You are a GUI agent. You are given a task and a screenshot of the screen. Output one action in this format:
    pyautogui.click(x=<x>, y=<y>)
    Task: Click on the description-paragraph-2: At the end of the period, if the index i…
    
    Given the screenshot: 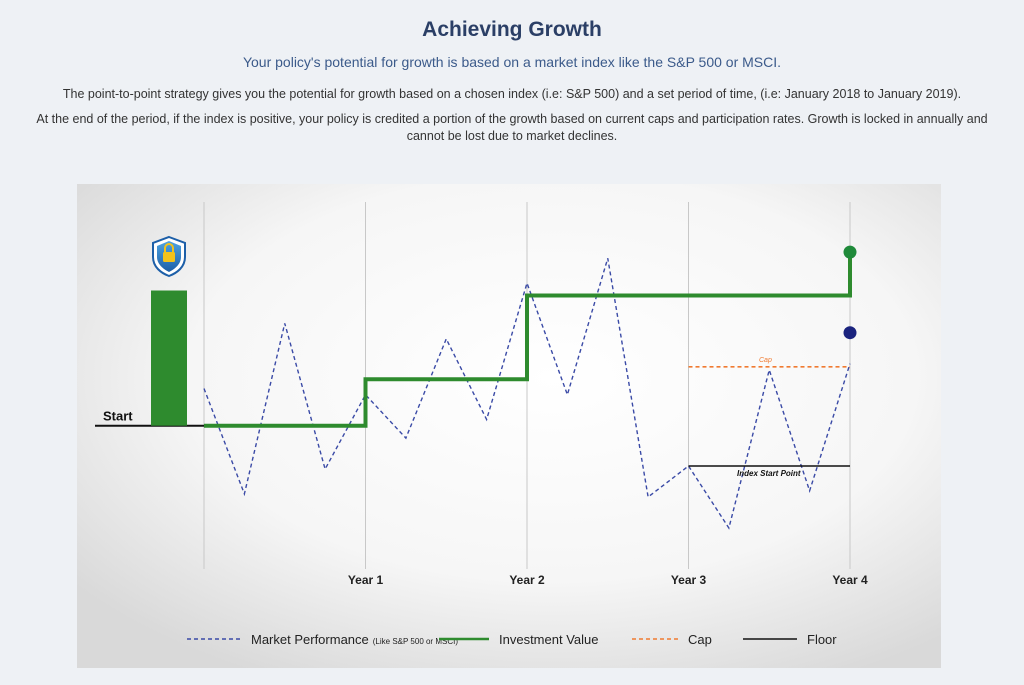 What is the action you would take?
    pyautogui.click(x=512, y=127)
    